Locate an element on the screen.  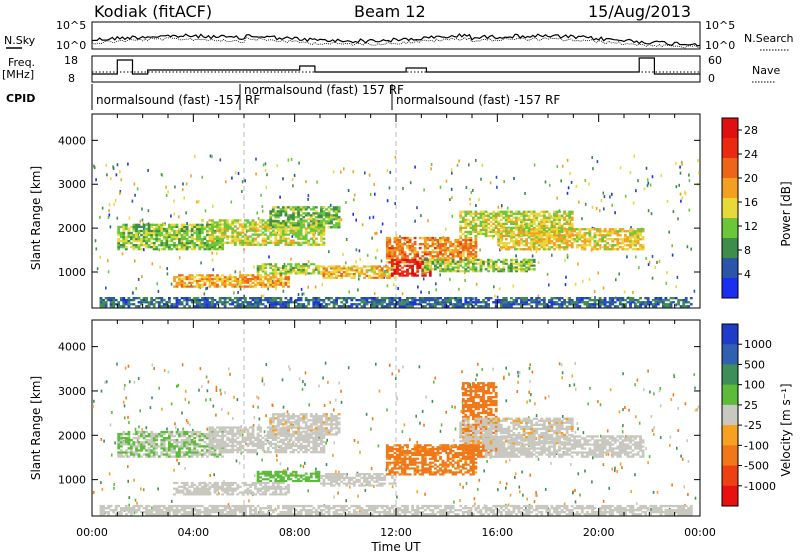
power-colorbar-tick-label: 4 is located at coordinates (747, 274).